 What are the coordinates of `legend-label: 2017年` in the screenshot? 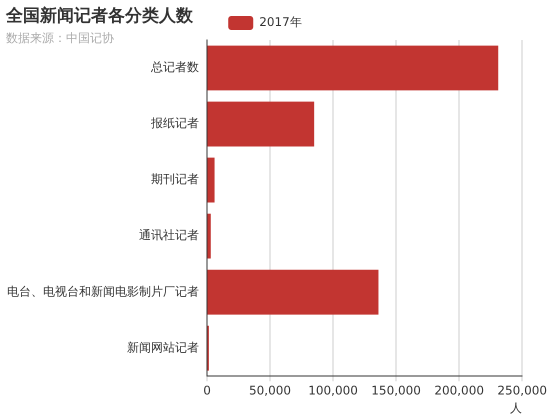 It's located at (280, 22).